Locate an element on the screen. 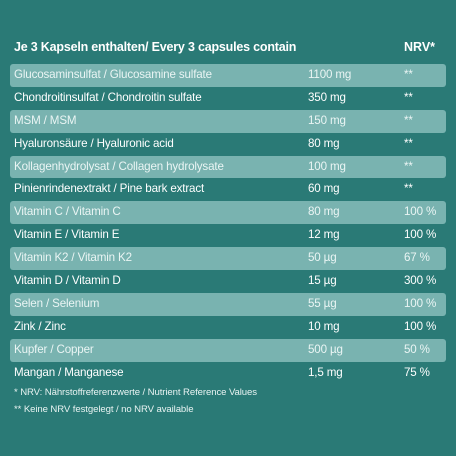  nutrient-name: Pinienrindenextrakt / Pine bark extract is located at coordinates (109, 189).